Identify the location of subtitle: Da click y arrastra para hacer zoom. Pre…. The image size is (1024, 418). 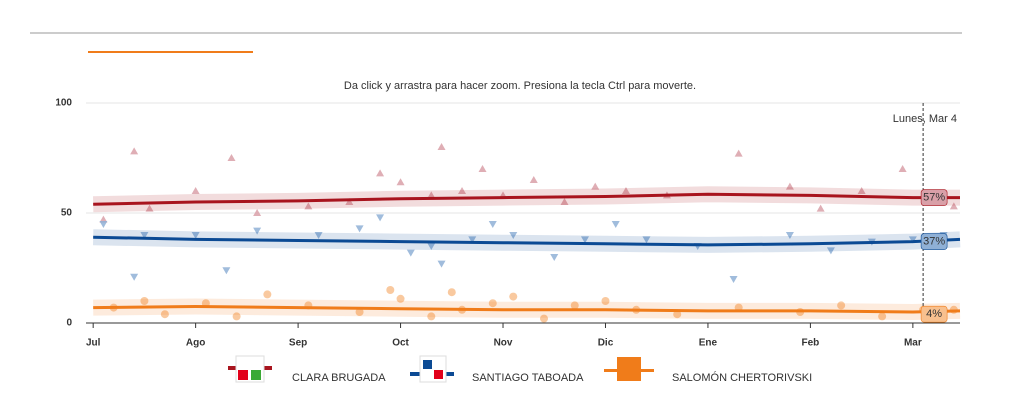
(520, 86).